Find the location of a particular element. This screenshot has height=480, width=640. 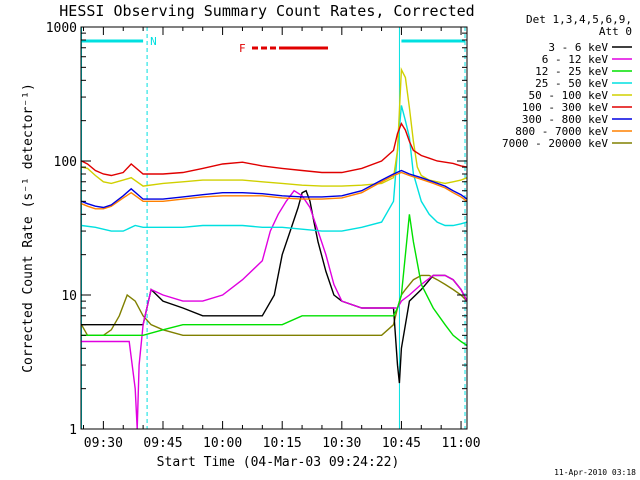

legend-label: 800 - 7000 keV is located at coordinates (561, 131).